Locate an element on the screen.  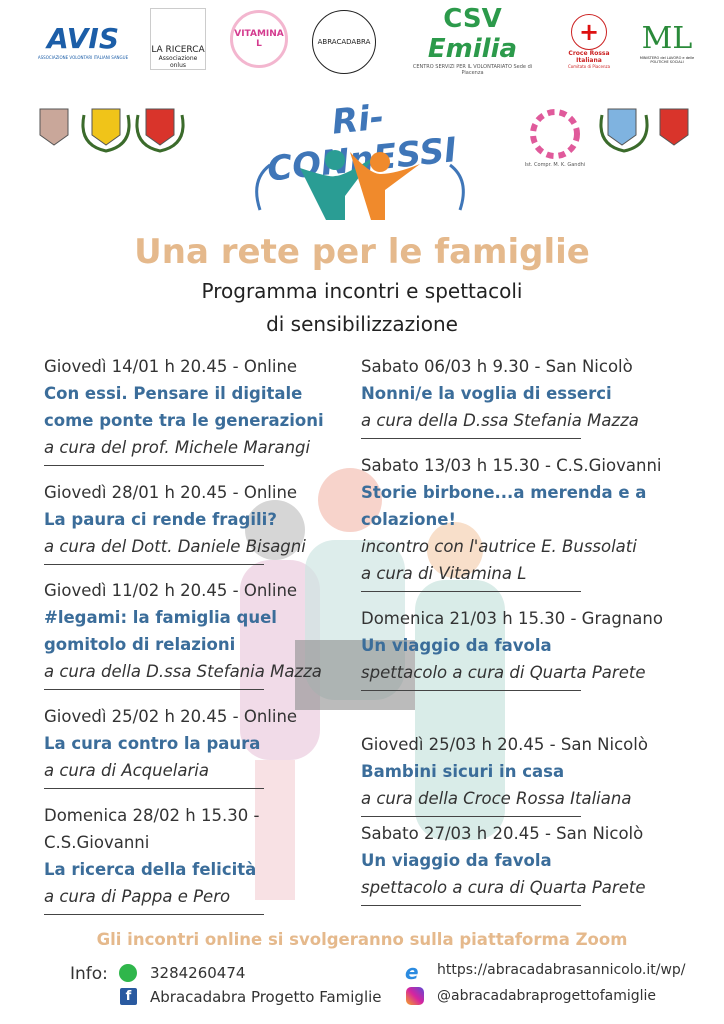
event-when: Sabato 13/03 h 15.30 - C.S.Giovanni is located at coordinates (511, 465).